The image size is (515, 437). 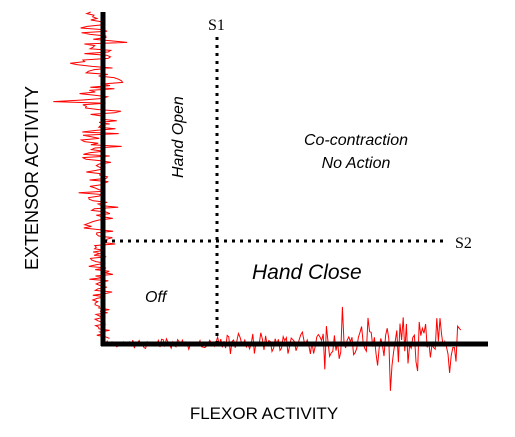 What do you see at coordinates (32, 178) in the screenshot?
I see `y-axis-label: EXTENSOR ACTIVITY` at bounding box center [32, 178].